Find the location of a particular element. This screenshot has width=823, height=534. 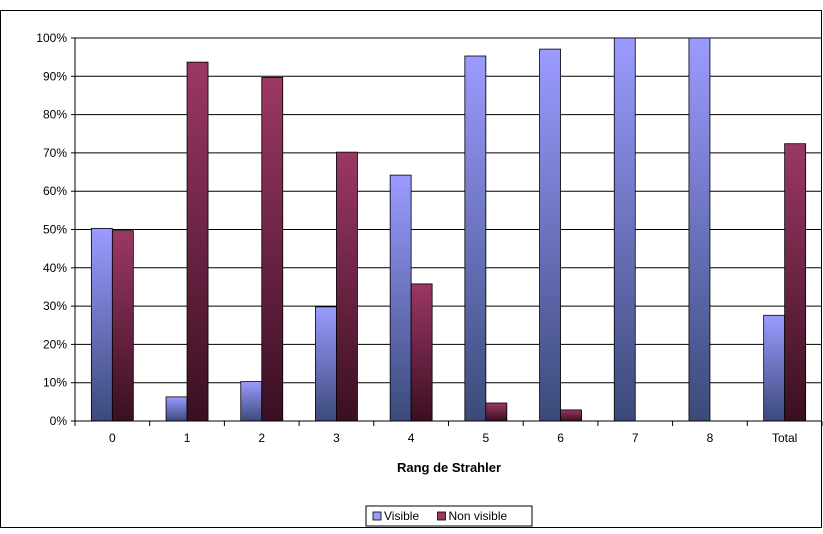

y-tick-label: 60% is located at coordinates (55, 191).